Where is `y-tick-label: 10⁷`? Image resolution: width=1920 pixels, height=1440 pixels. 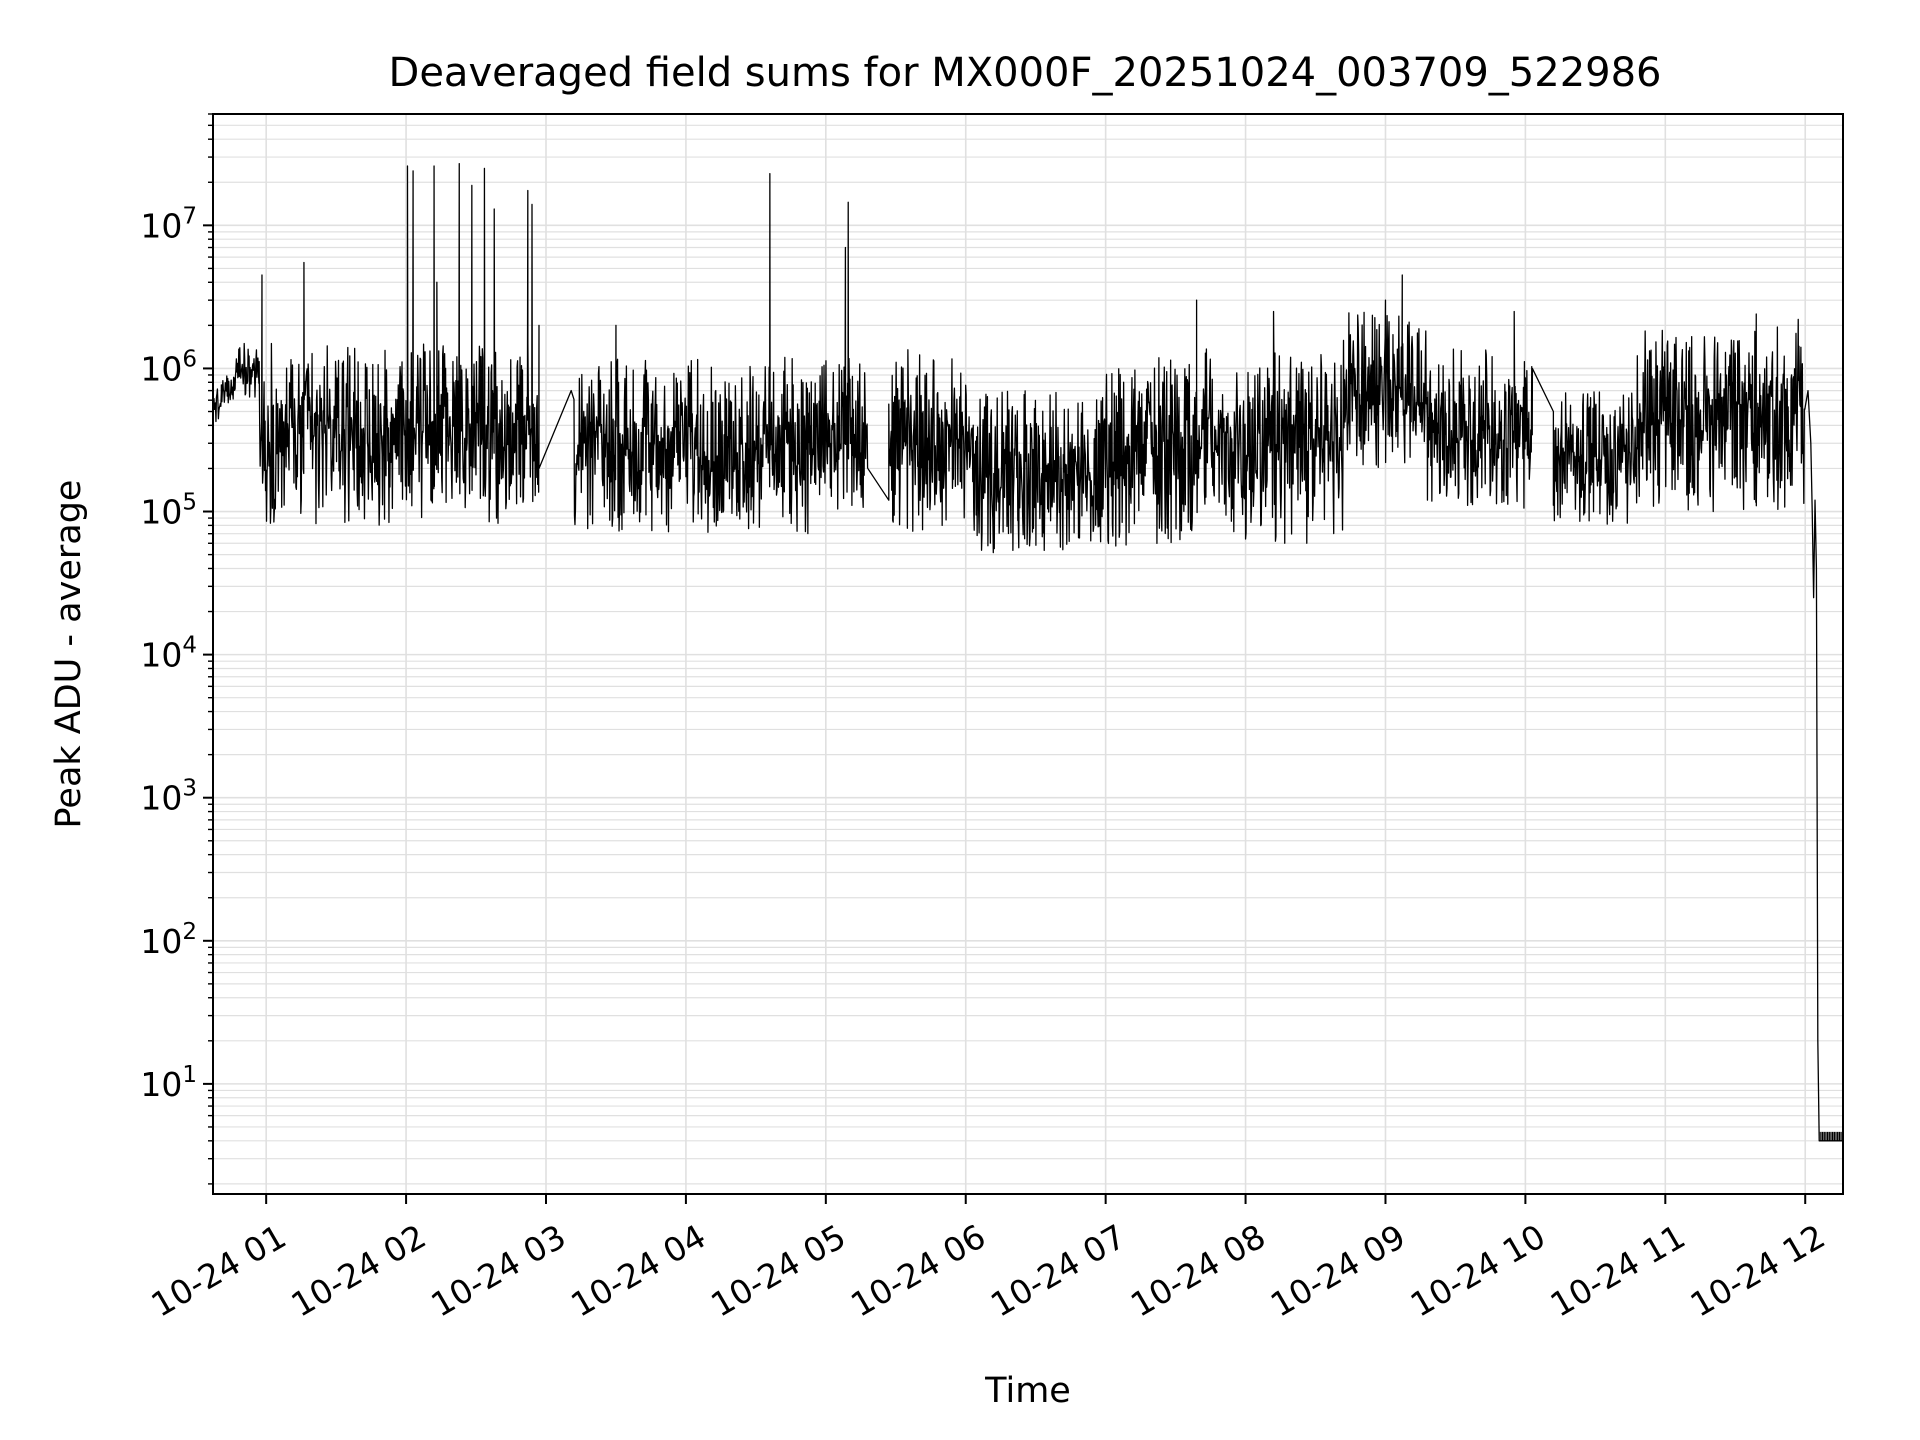 y-tick-label: 10⁷ is located at coordinates (168, 224).